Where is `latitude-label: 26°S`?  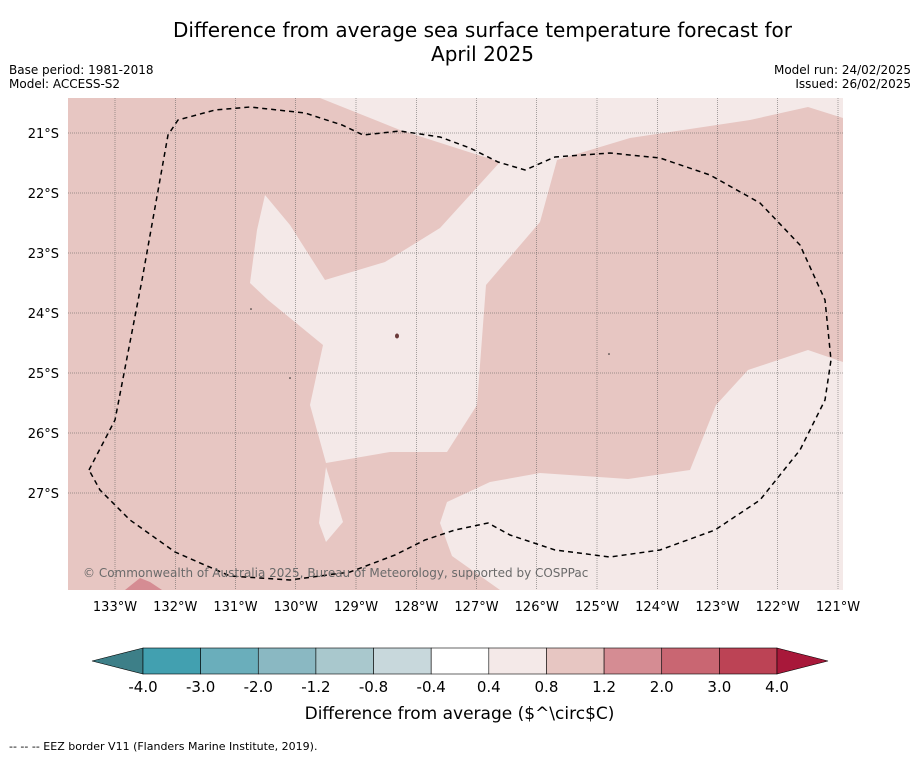 latitude-label: 26°S is located at coordinates (43, 434).